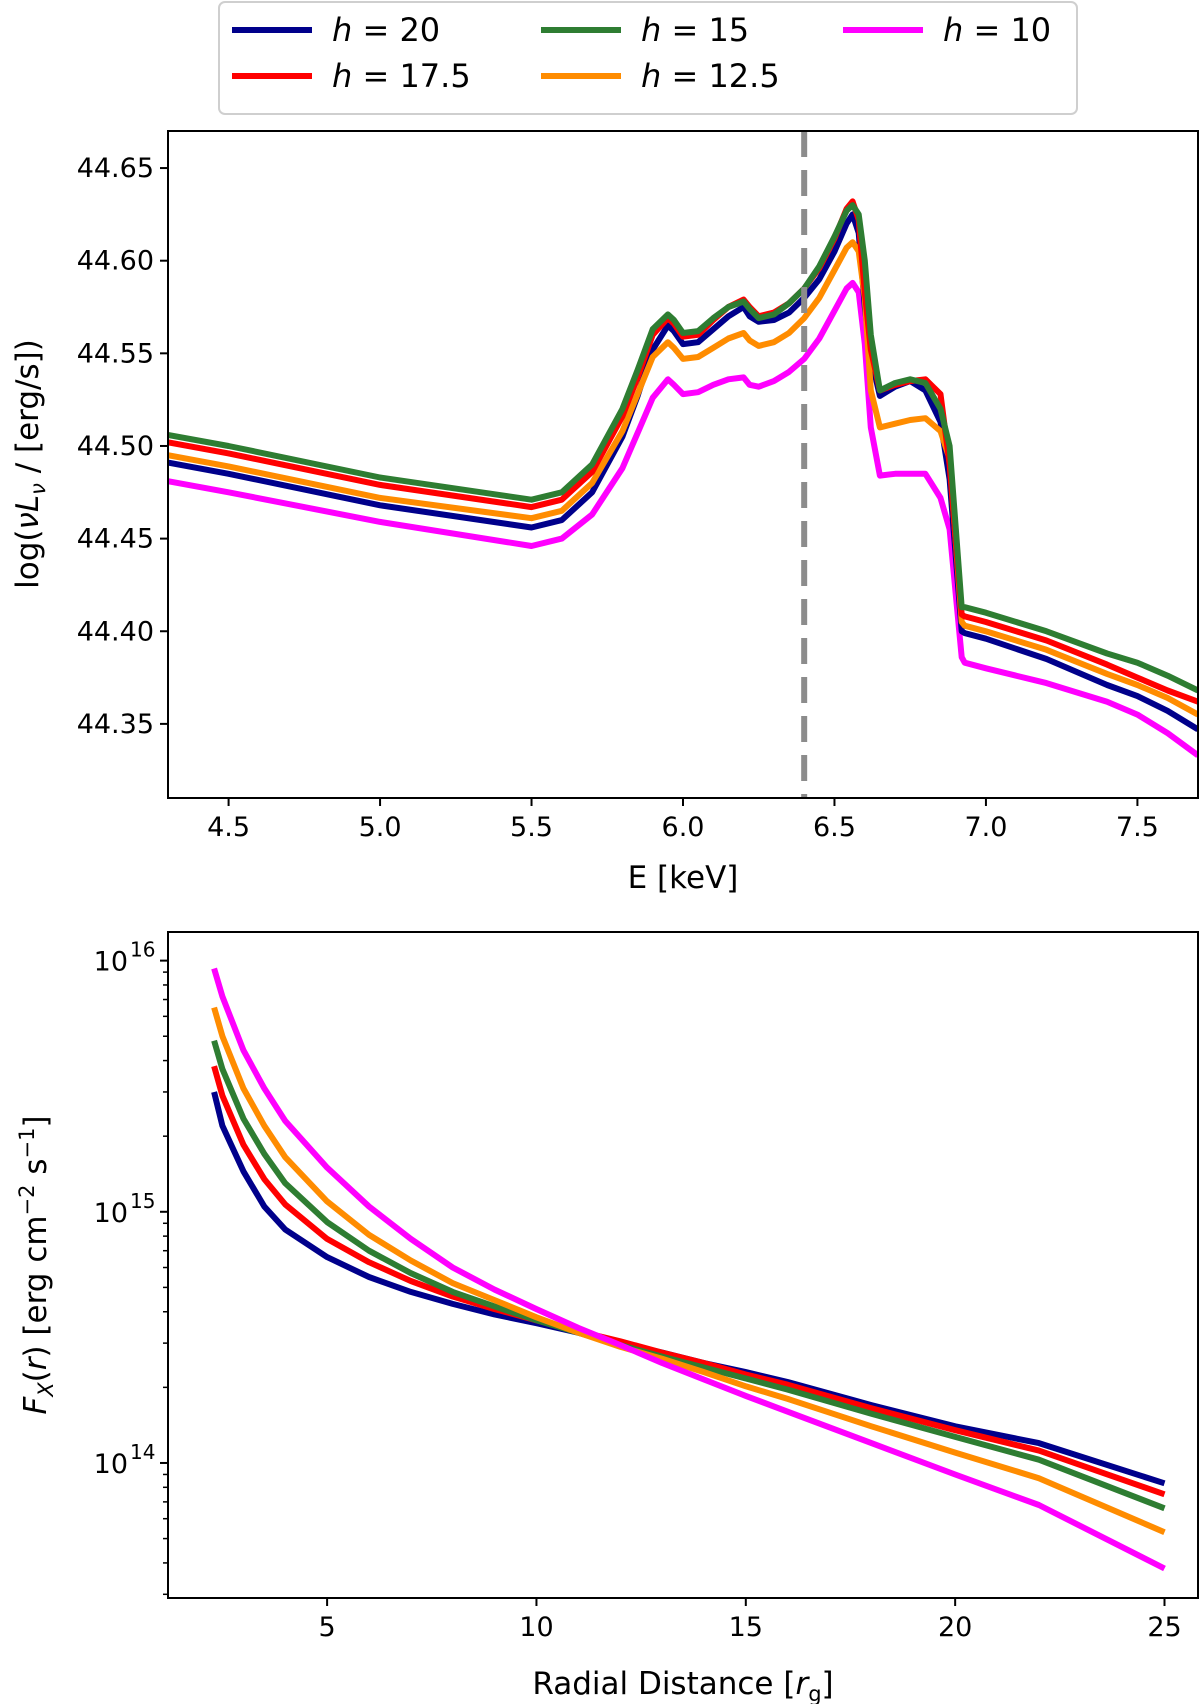 The image size is (1200, 1704). What do you see at coordinates (386, 30) in the screenshot?
I see `legend-label: h = 20` at bounding box center [386, 30].